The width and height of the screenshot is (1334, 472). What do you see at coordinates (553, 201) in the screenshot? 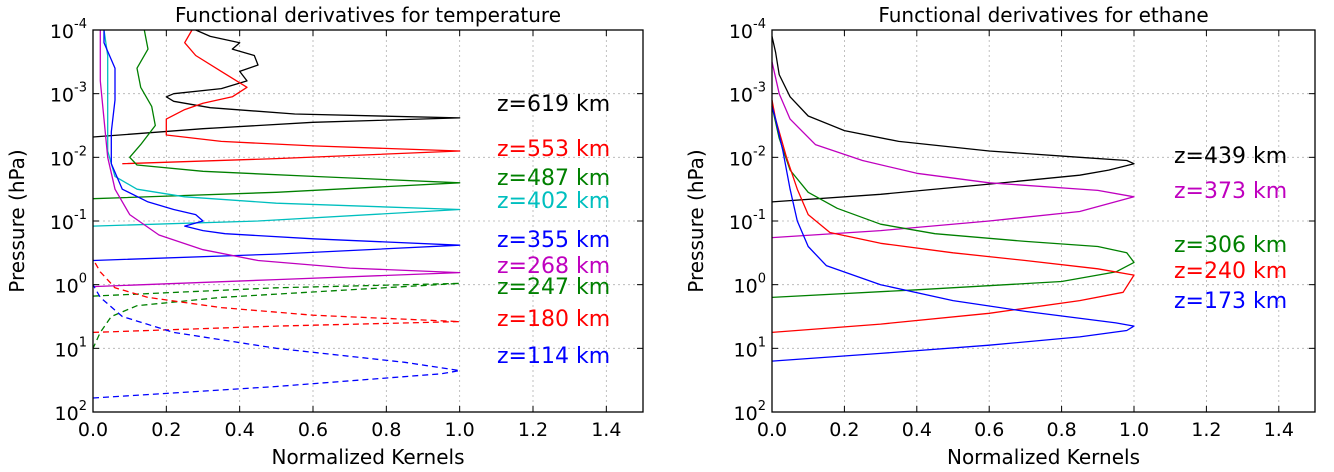
I see `legend-entry: z=402 km` at bounding box center [553, 201].